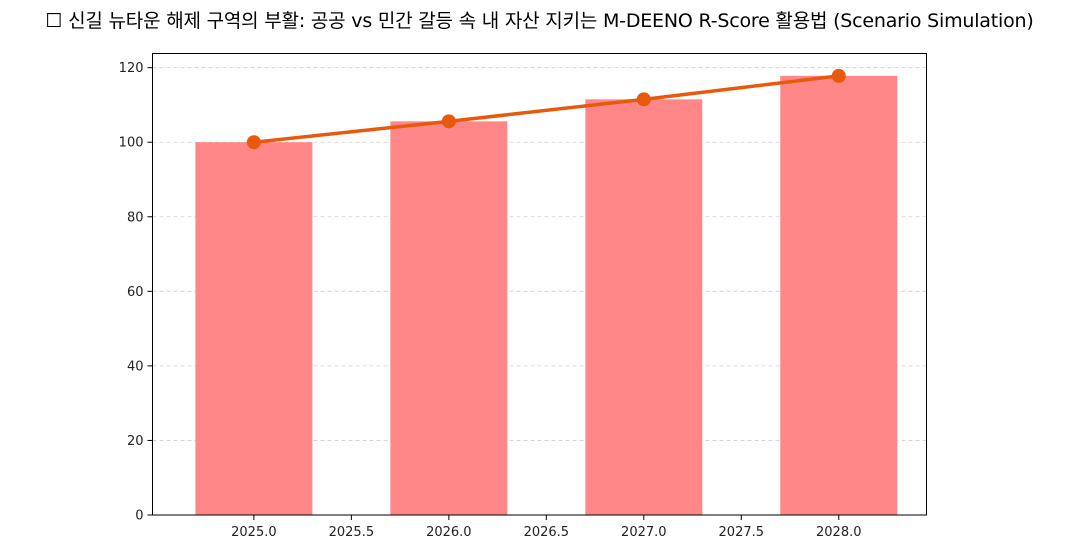 This screenshot has height=549, width=1079. What do you see at coordinates (135, 217) in the screenshot?
I see `y-tick-label: 80` at bounding box center [135, 217].